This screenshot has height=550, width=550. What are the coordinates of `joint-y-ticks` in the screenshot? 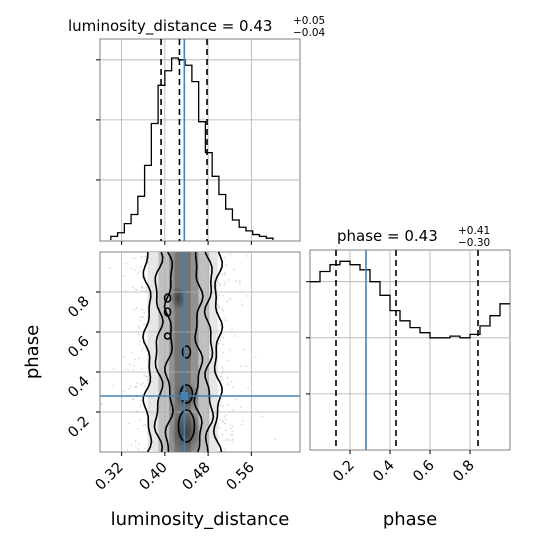 It's located at (98, 352).